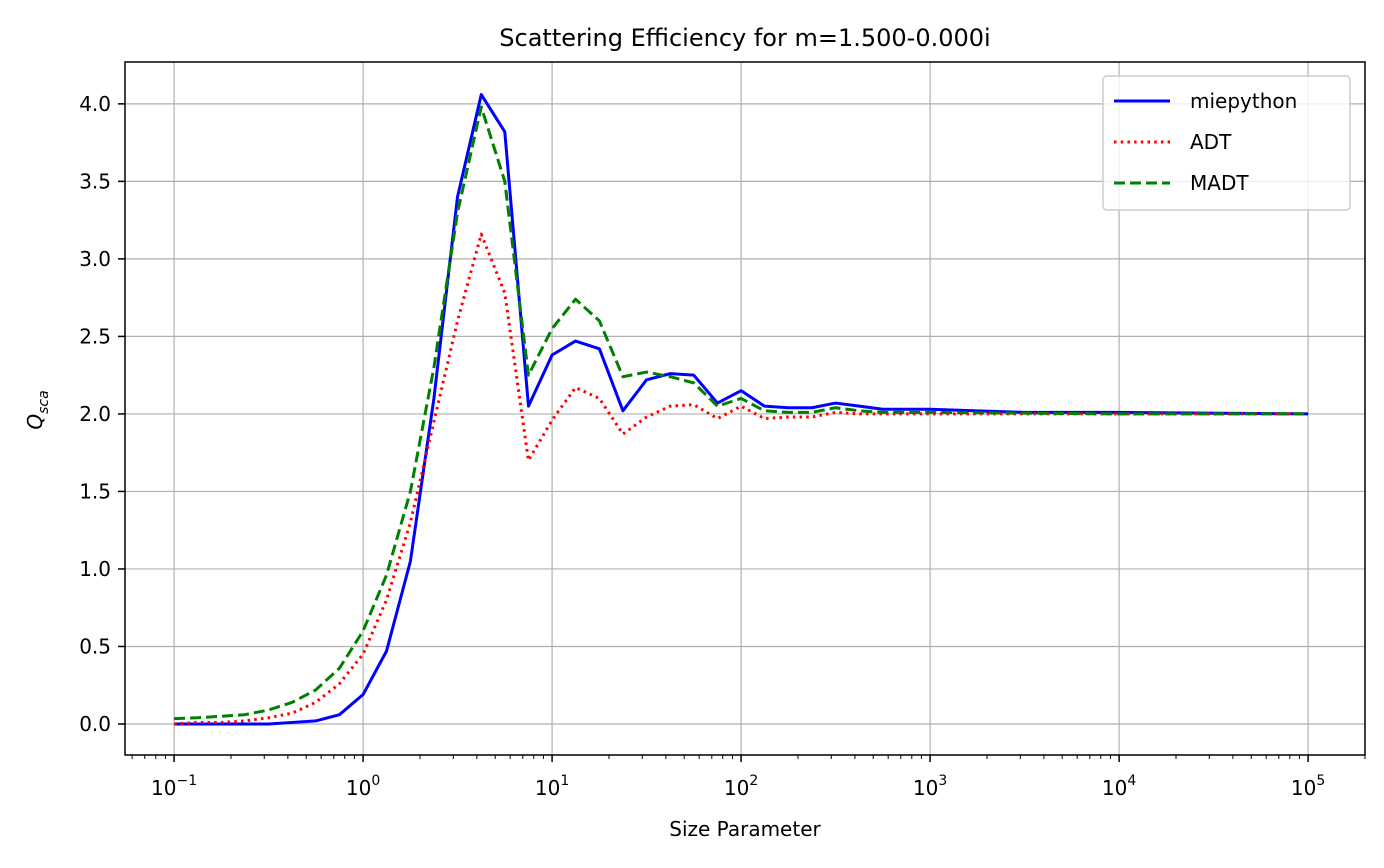  What do you see at coordinates (95, 646) in the screenshot?
I see `y-tick-label: 0.5` at bounding box center [95, 646].